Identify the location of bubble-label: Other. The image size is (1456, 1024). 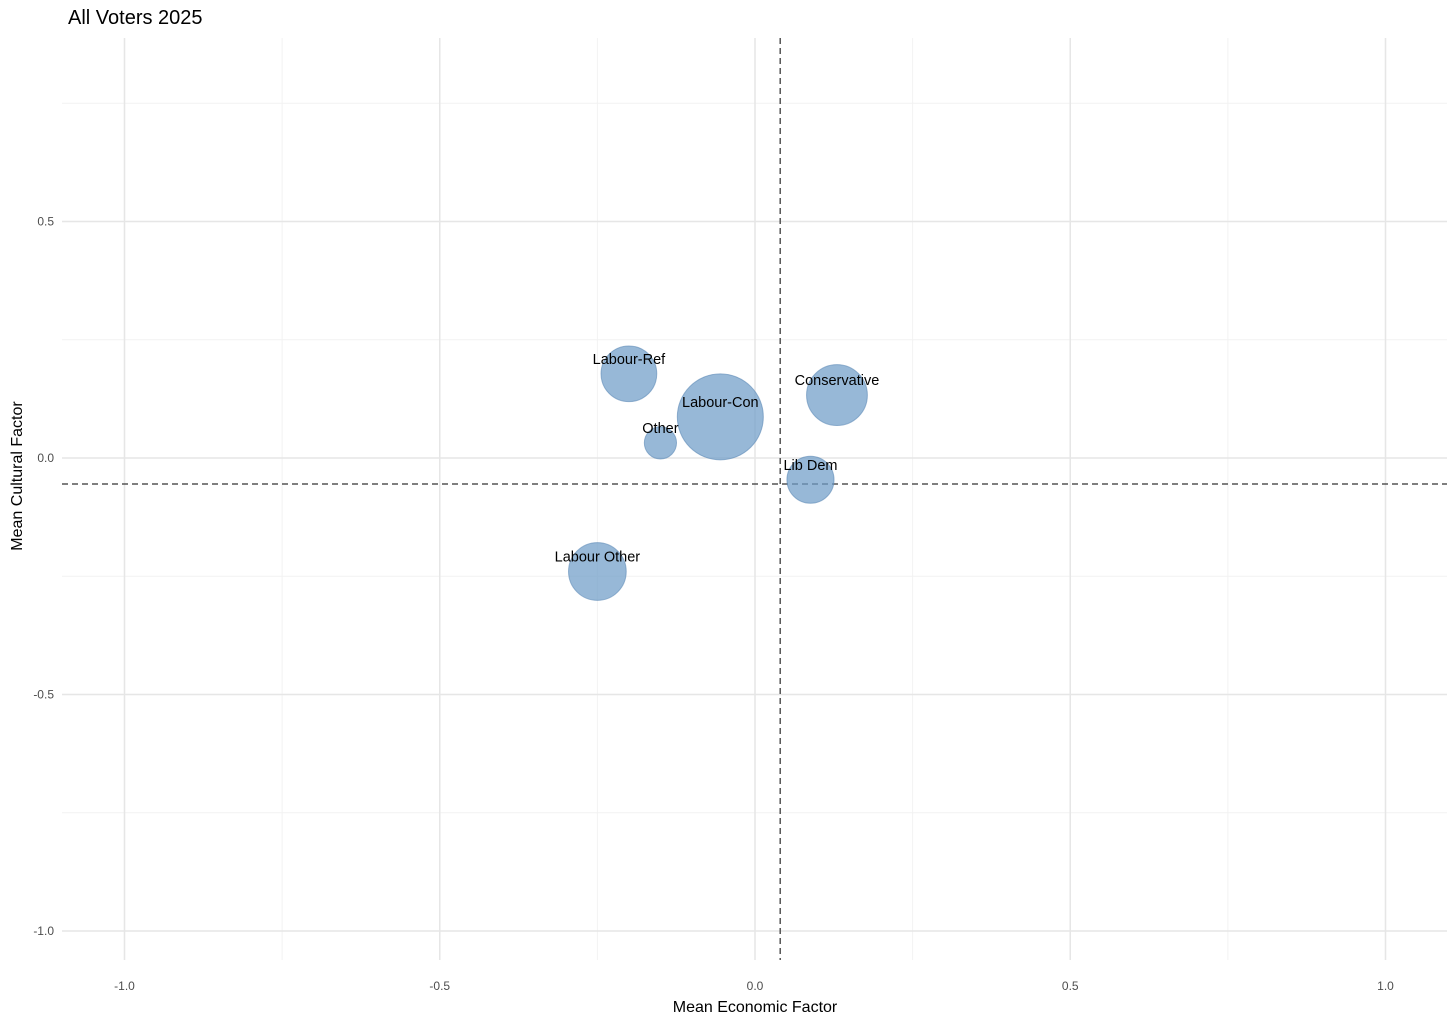
(660, 429).